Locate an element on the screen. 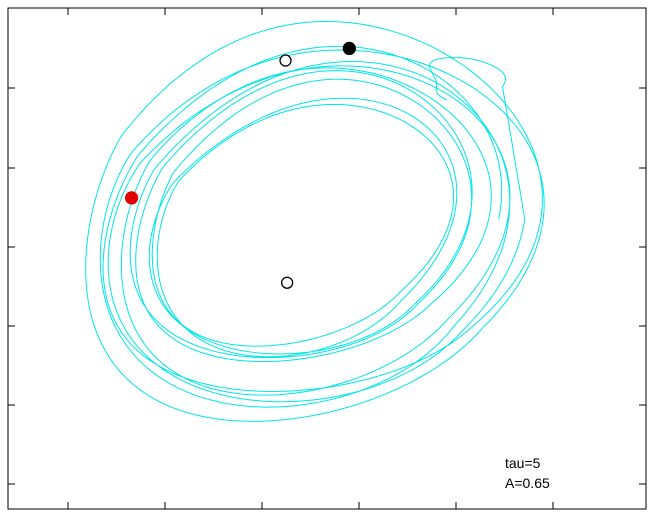 This screenshot has height=515, width=652. annotation-tau: tau=5 is located at coordinates (523, 463).